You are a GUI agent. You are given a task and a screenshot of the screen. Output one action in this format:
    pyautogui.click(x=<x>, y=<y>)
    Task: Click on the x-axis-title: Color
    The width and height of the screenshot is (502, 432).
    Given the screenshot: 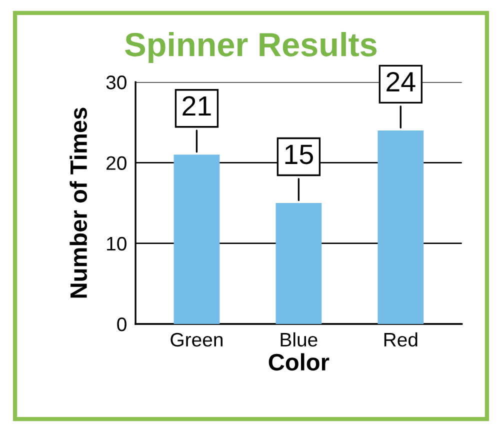 What is the action you would take?
    pyautogui.click(x=299, y=362)
    